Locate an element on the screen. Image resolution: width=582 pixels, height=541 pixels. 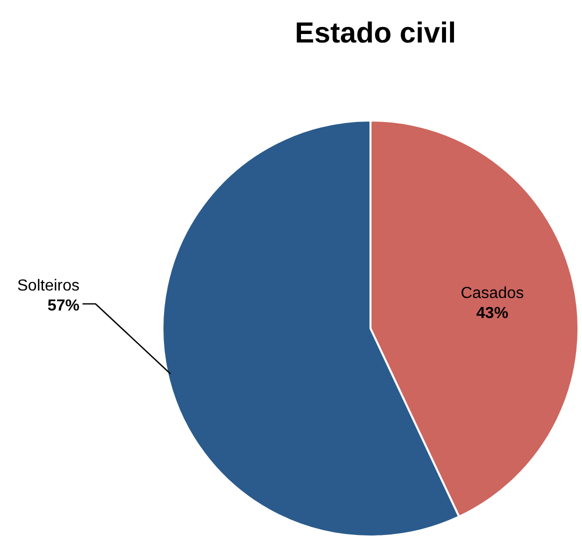
chart-title: Estado civil is located at coordinates (375, 34).